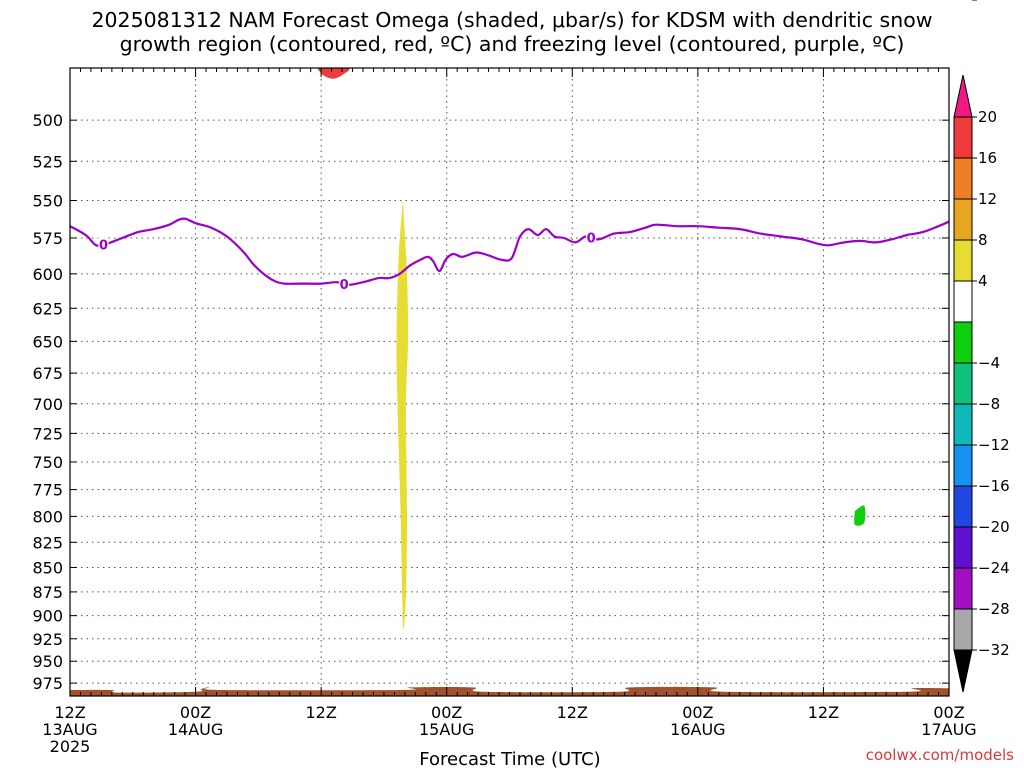 The image size is (1024, 768). I want to click on y-tick-label: 775, so click(47, 490).